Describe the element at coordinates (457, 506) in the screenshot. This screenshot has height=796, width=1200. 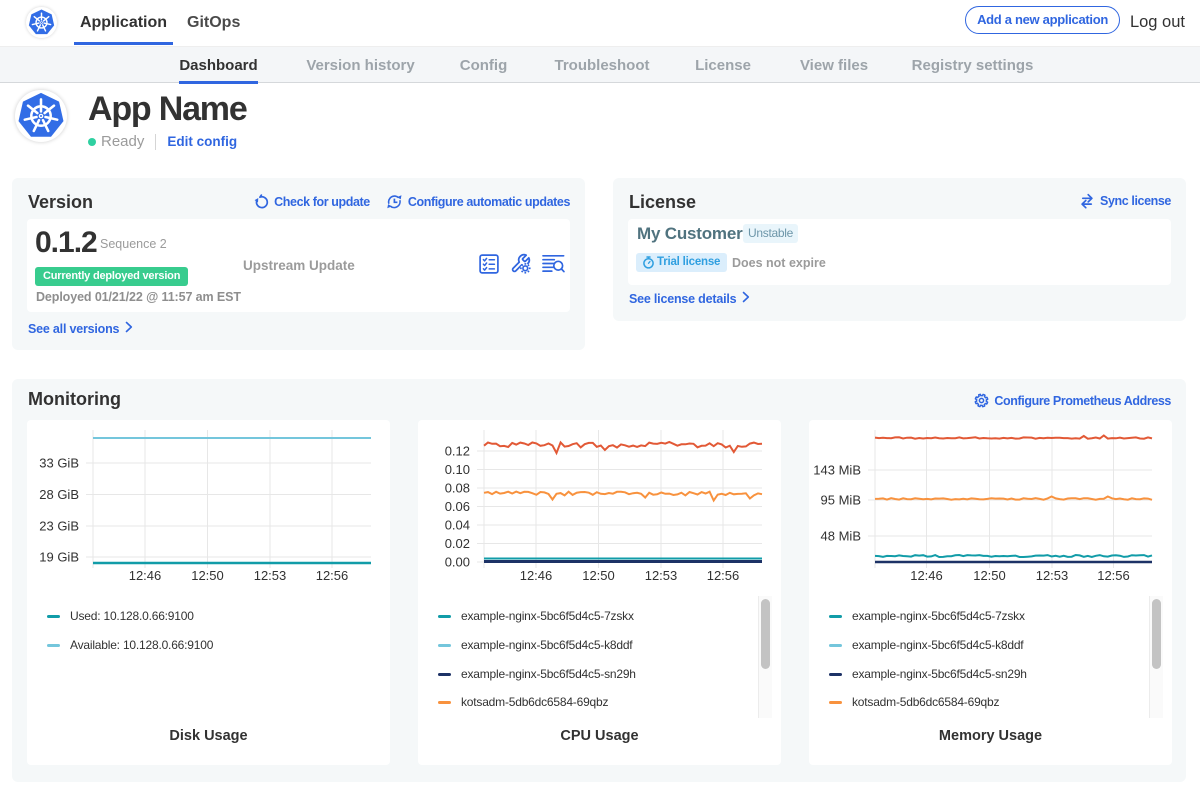
I see `svg-text: 0.06` at that location.